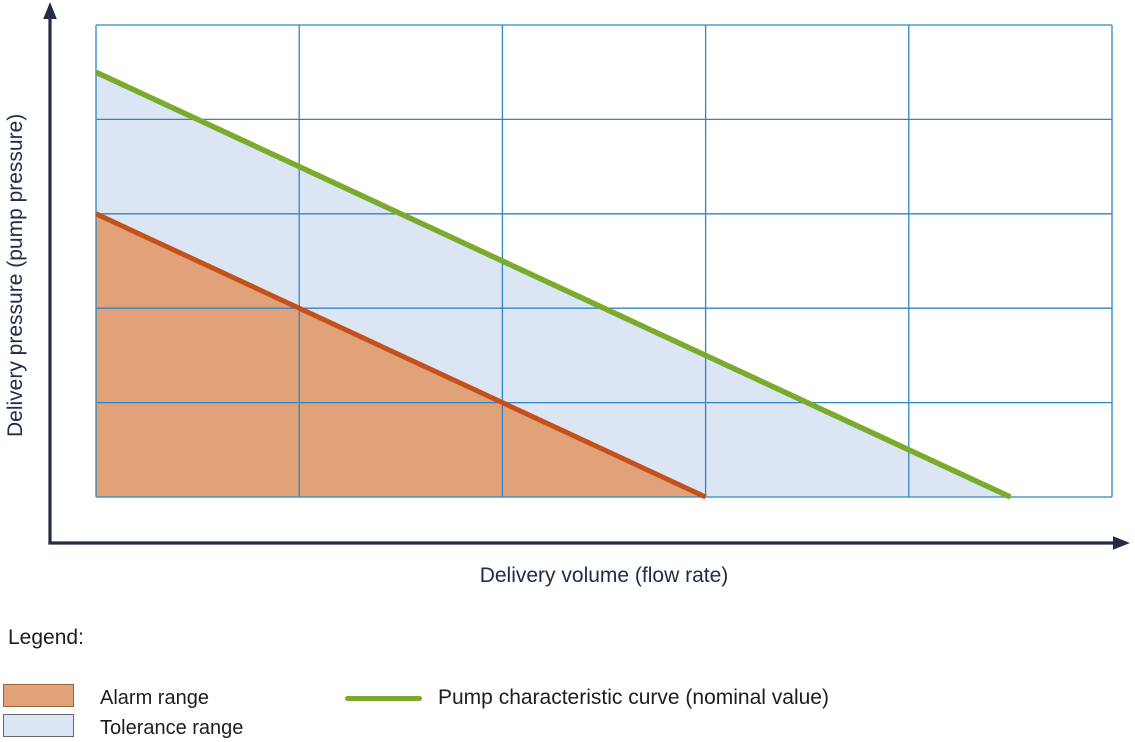  Describe the element at coordinates (15, 275) in the screenshot. I see `y-axis-label: Delivery pressure (pump pressure)` at that location.